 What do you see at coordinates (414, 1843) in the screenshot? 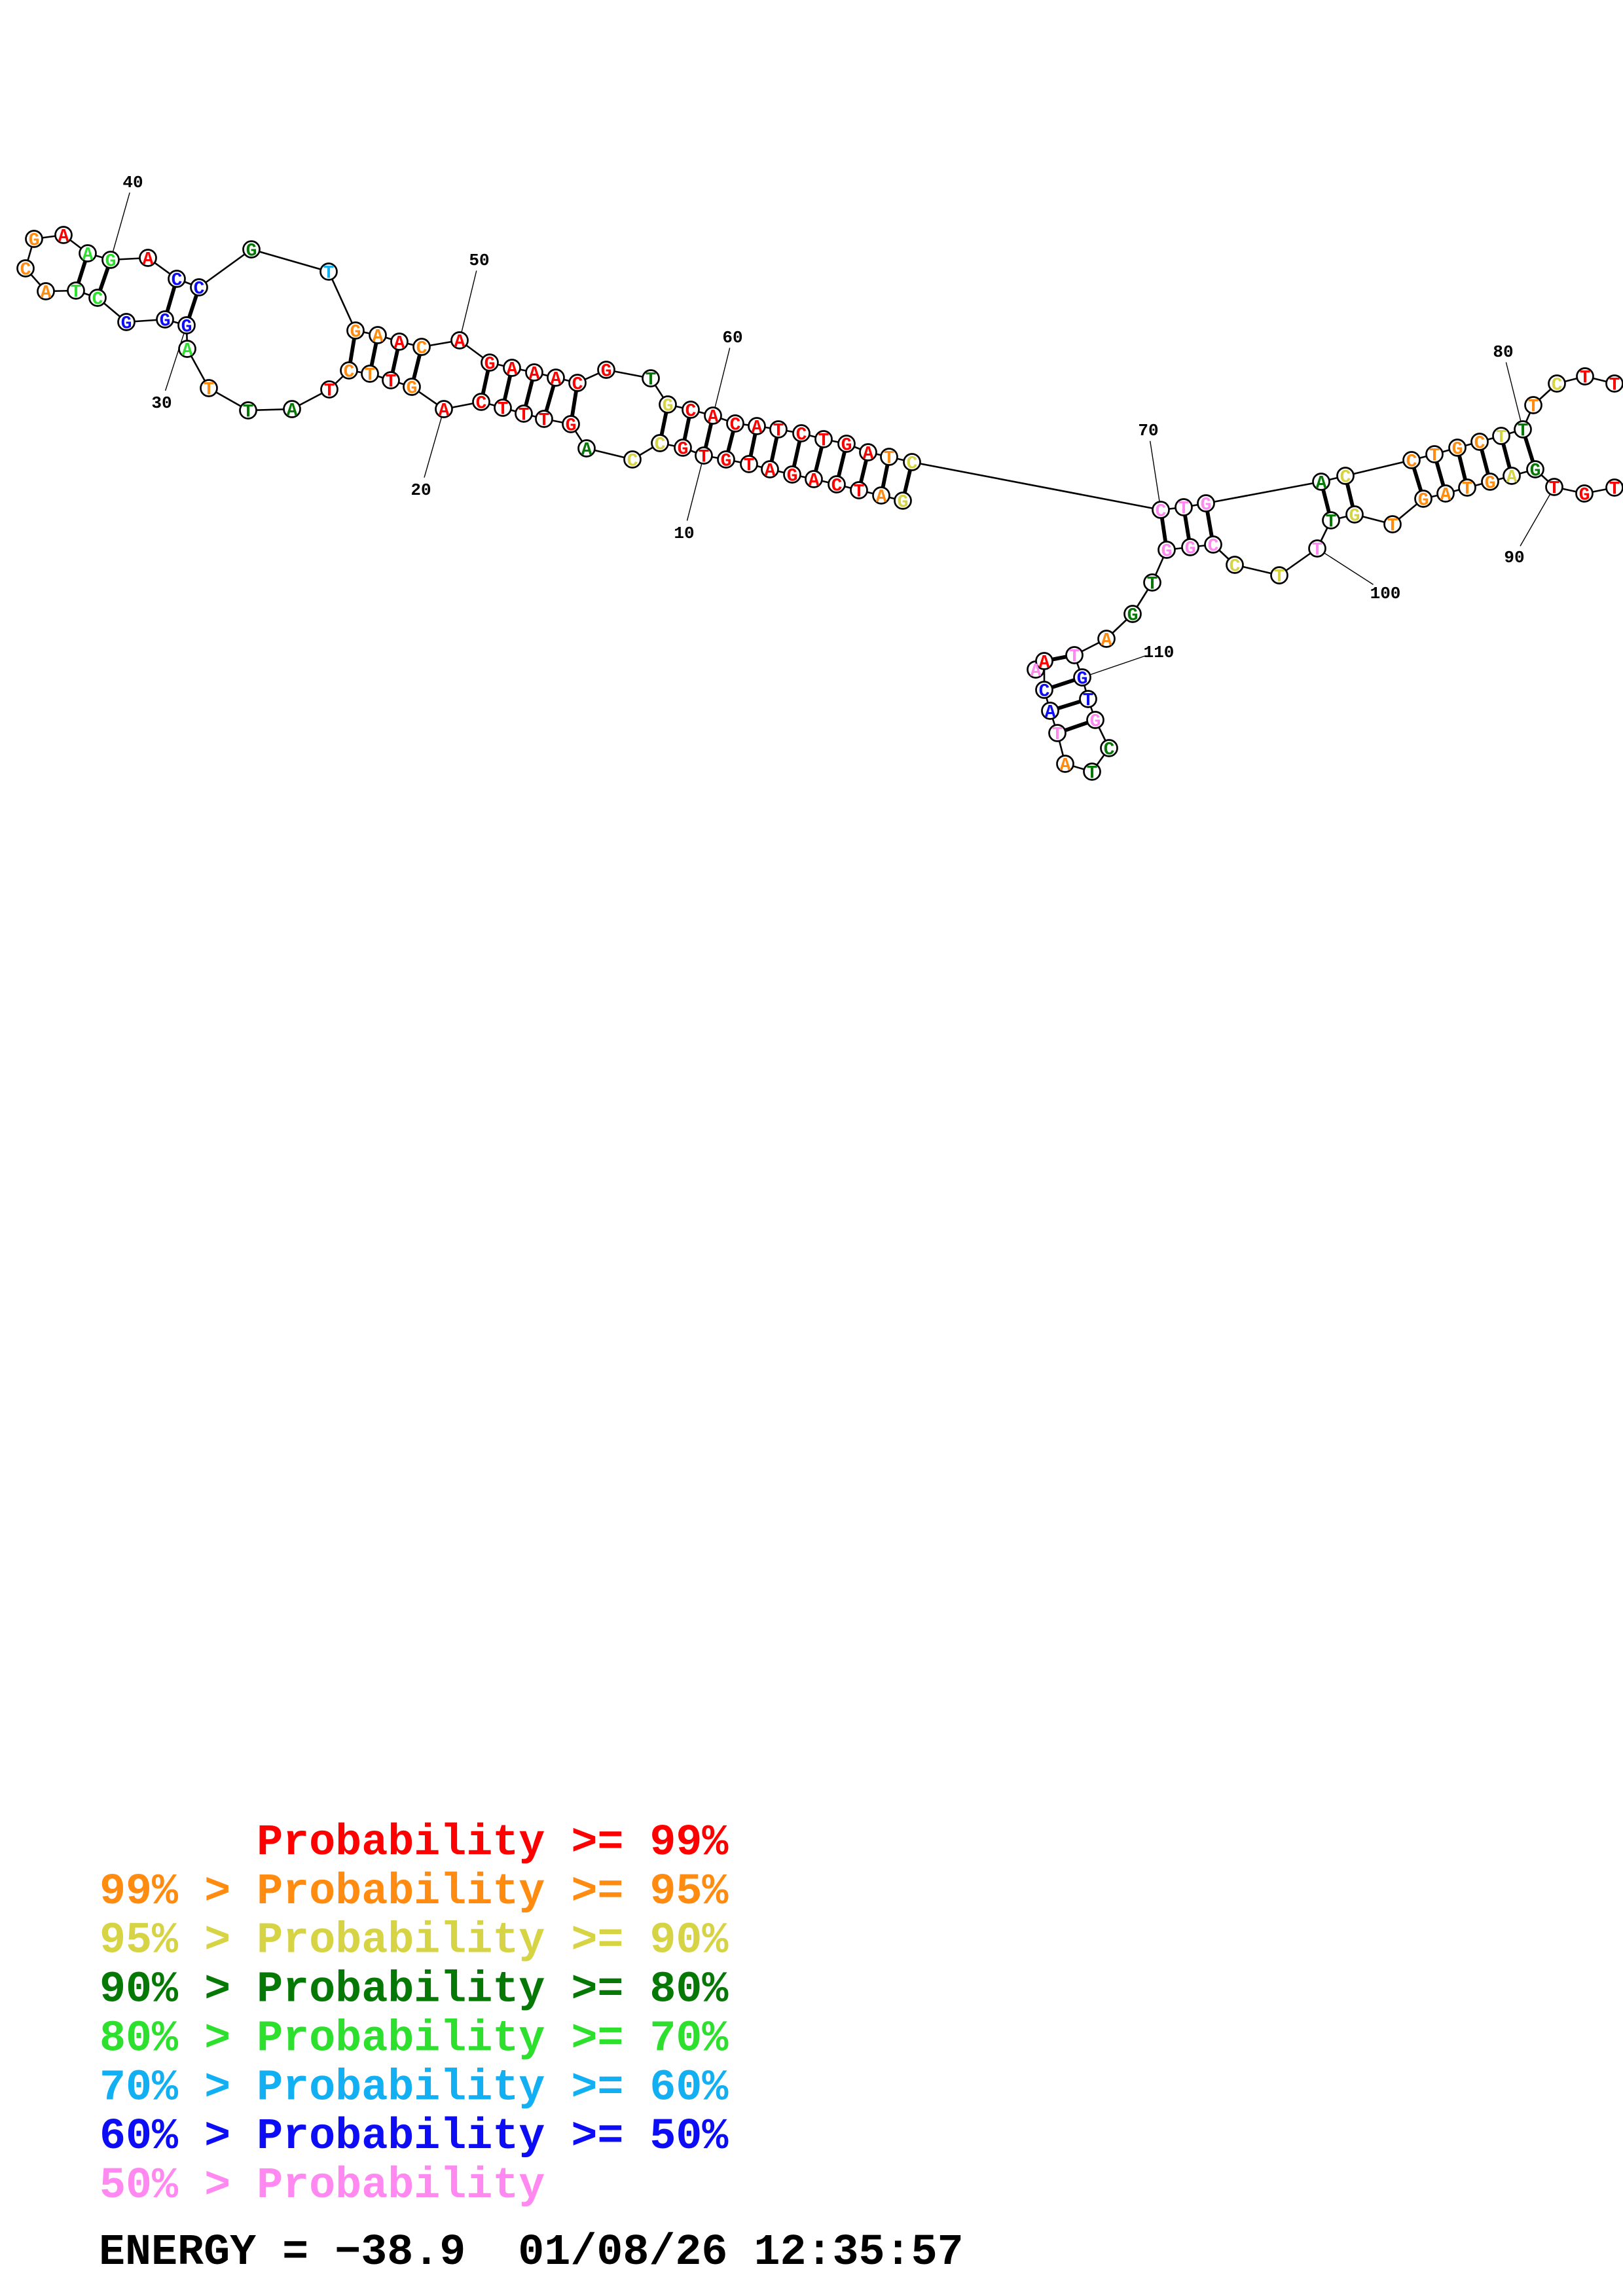
I see `svg-text: Probability >= 99%` at bounding box center [414, 1843].